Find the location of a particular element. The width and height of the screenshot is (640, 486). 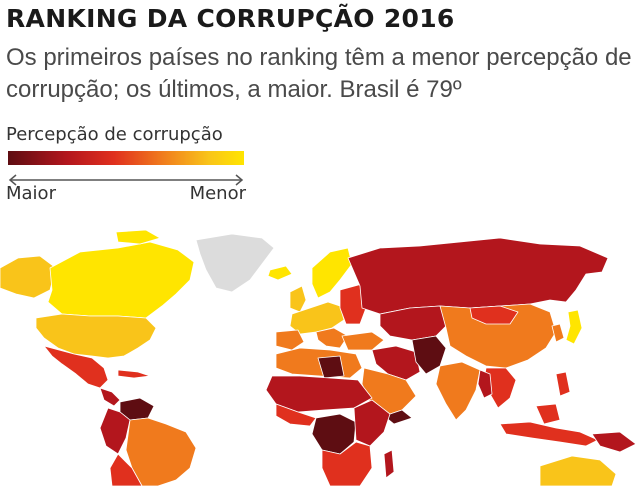

region-libya is located at coordinates (331, 367).